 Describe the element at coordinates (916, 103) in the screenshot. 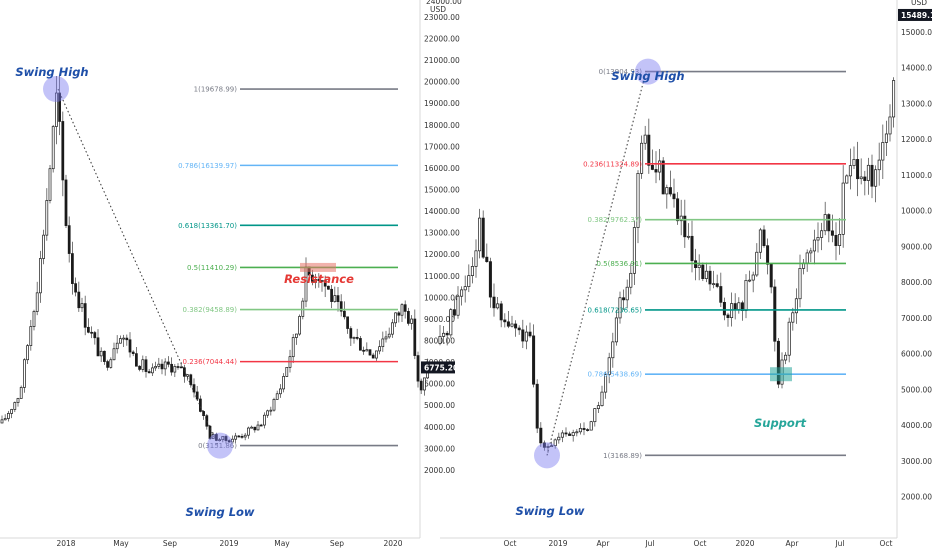

I see `y-tick-label: 13000.00` at that location.